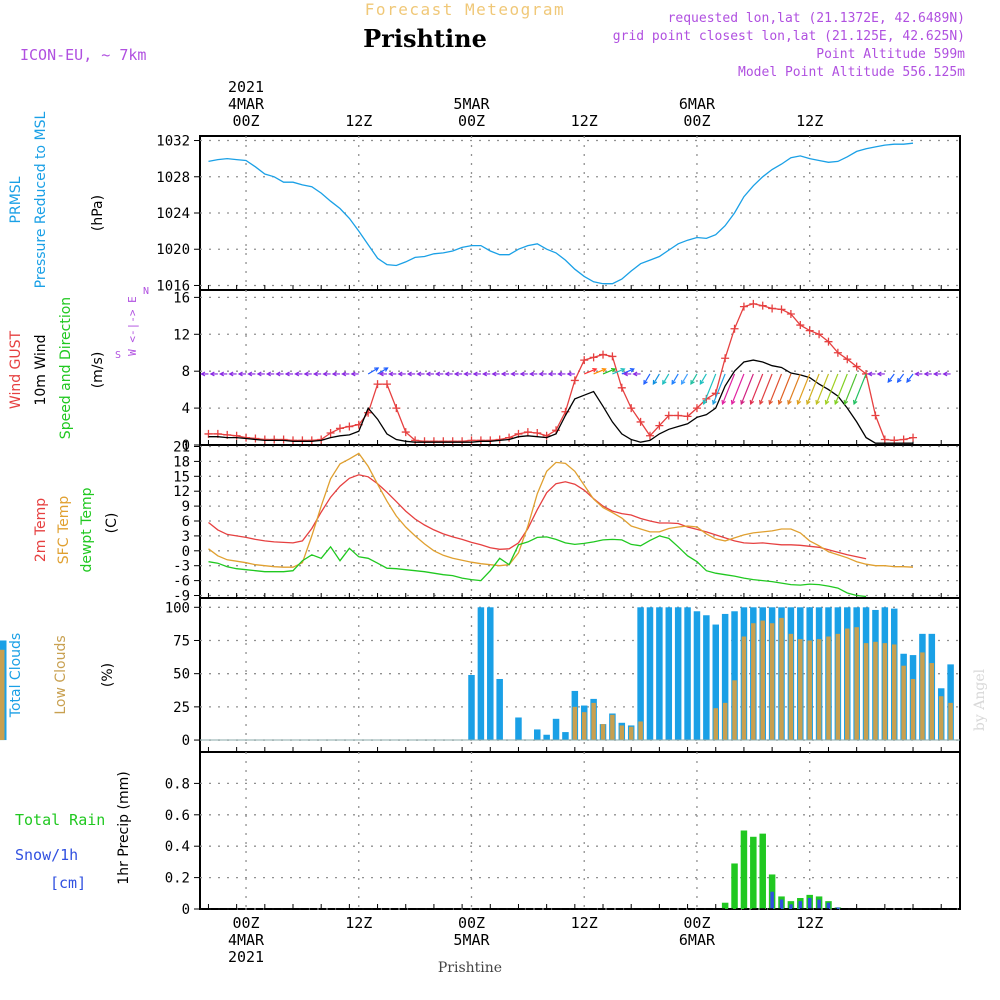 The image size is (1000, 1000). What do you see at coordinates (173, 178) in the screenshot?
I see `y-tick-label: 1028` at bounding box center [173, 178].